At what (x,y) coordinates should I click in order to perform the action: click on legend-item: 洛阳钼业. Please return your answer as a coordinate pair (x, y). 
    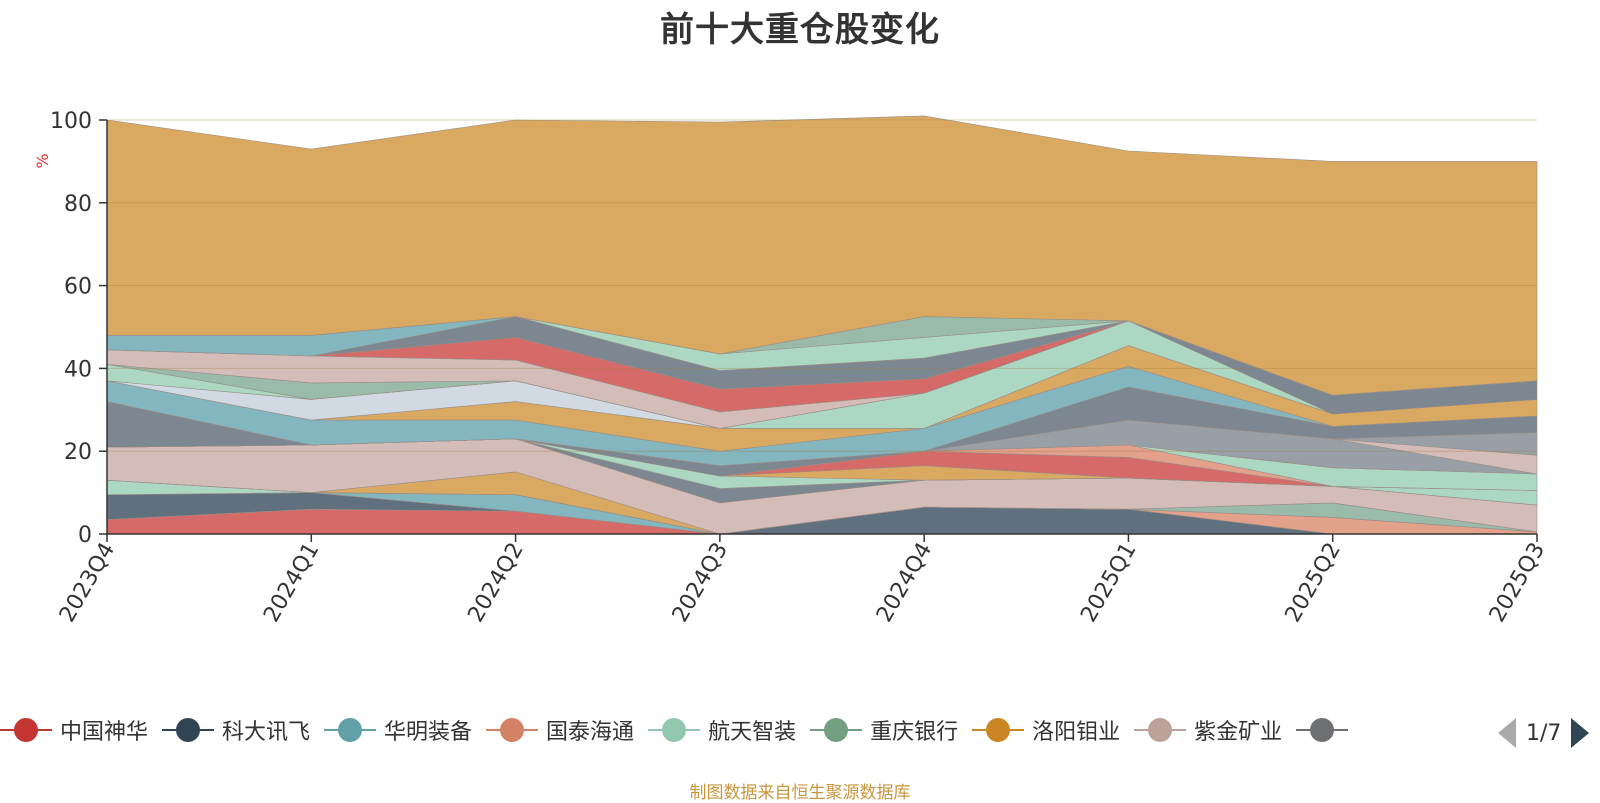
    Looking at the image, I should click on (1046, 730).